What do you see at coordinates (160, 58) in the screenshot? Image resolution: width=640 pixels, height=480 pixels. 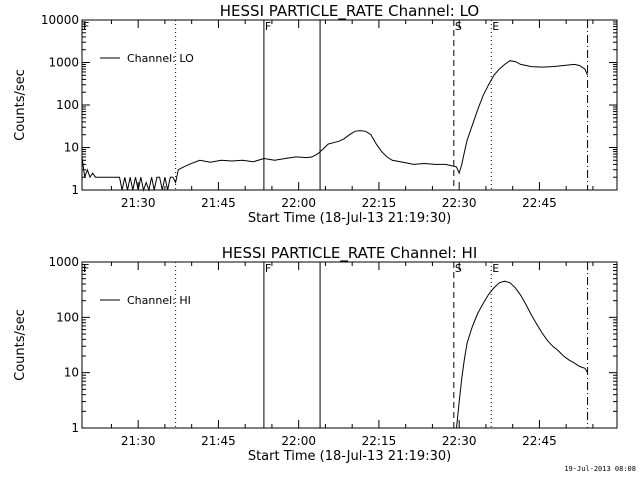 I see `legend-label: Channel: LO` at bounding box center [160, 58].